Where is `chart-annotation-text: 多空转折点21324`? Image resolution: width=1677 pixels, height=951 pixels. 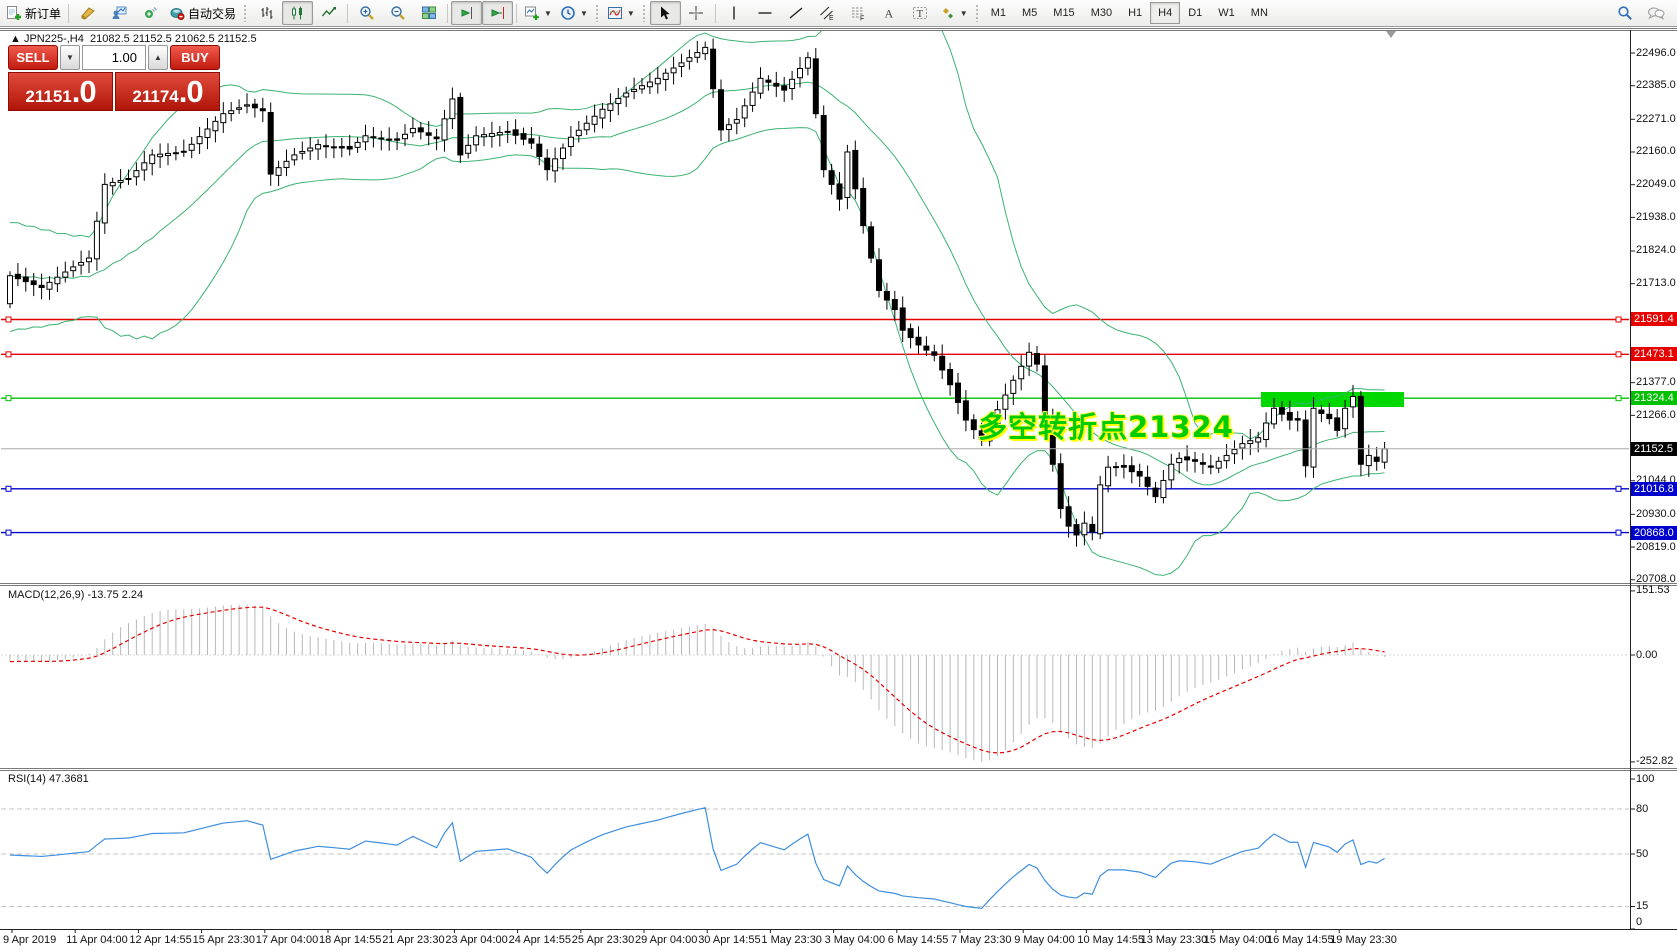
chart-annotation-text: 多空转折点21324 is located at coordinates (1106, 427).